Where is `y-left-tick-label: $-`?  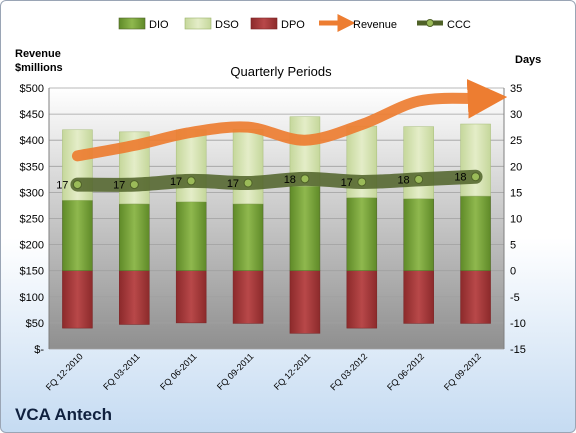 y-left-tick-label: $- is located at coordinates (39, 350).